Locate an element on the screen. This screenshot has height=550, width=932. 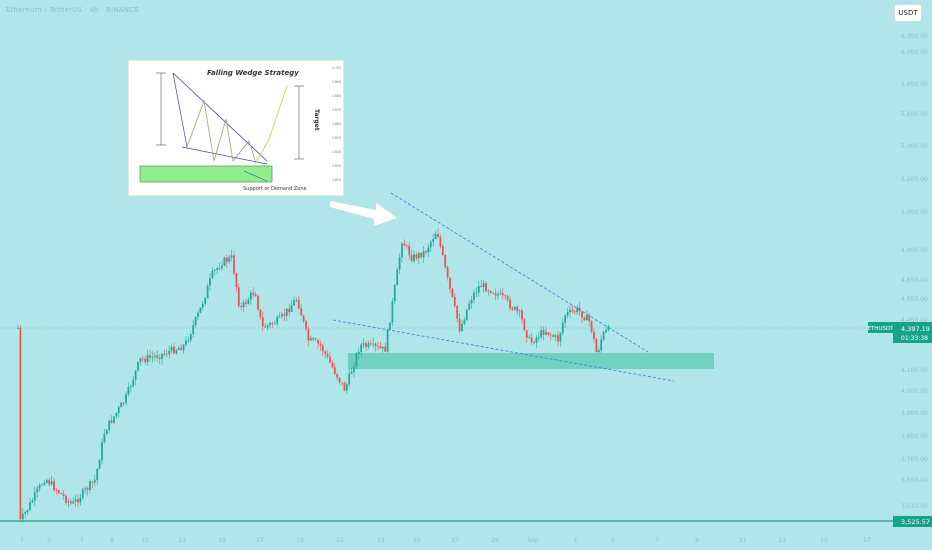
inset-mini-tick: 1.620 is located at coordinates (336, 180).